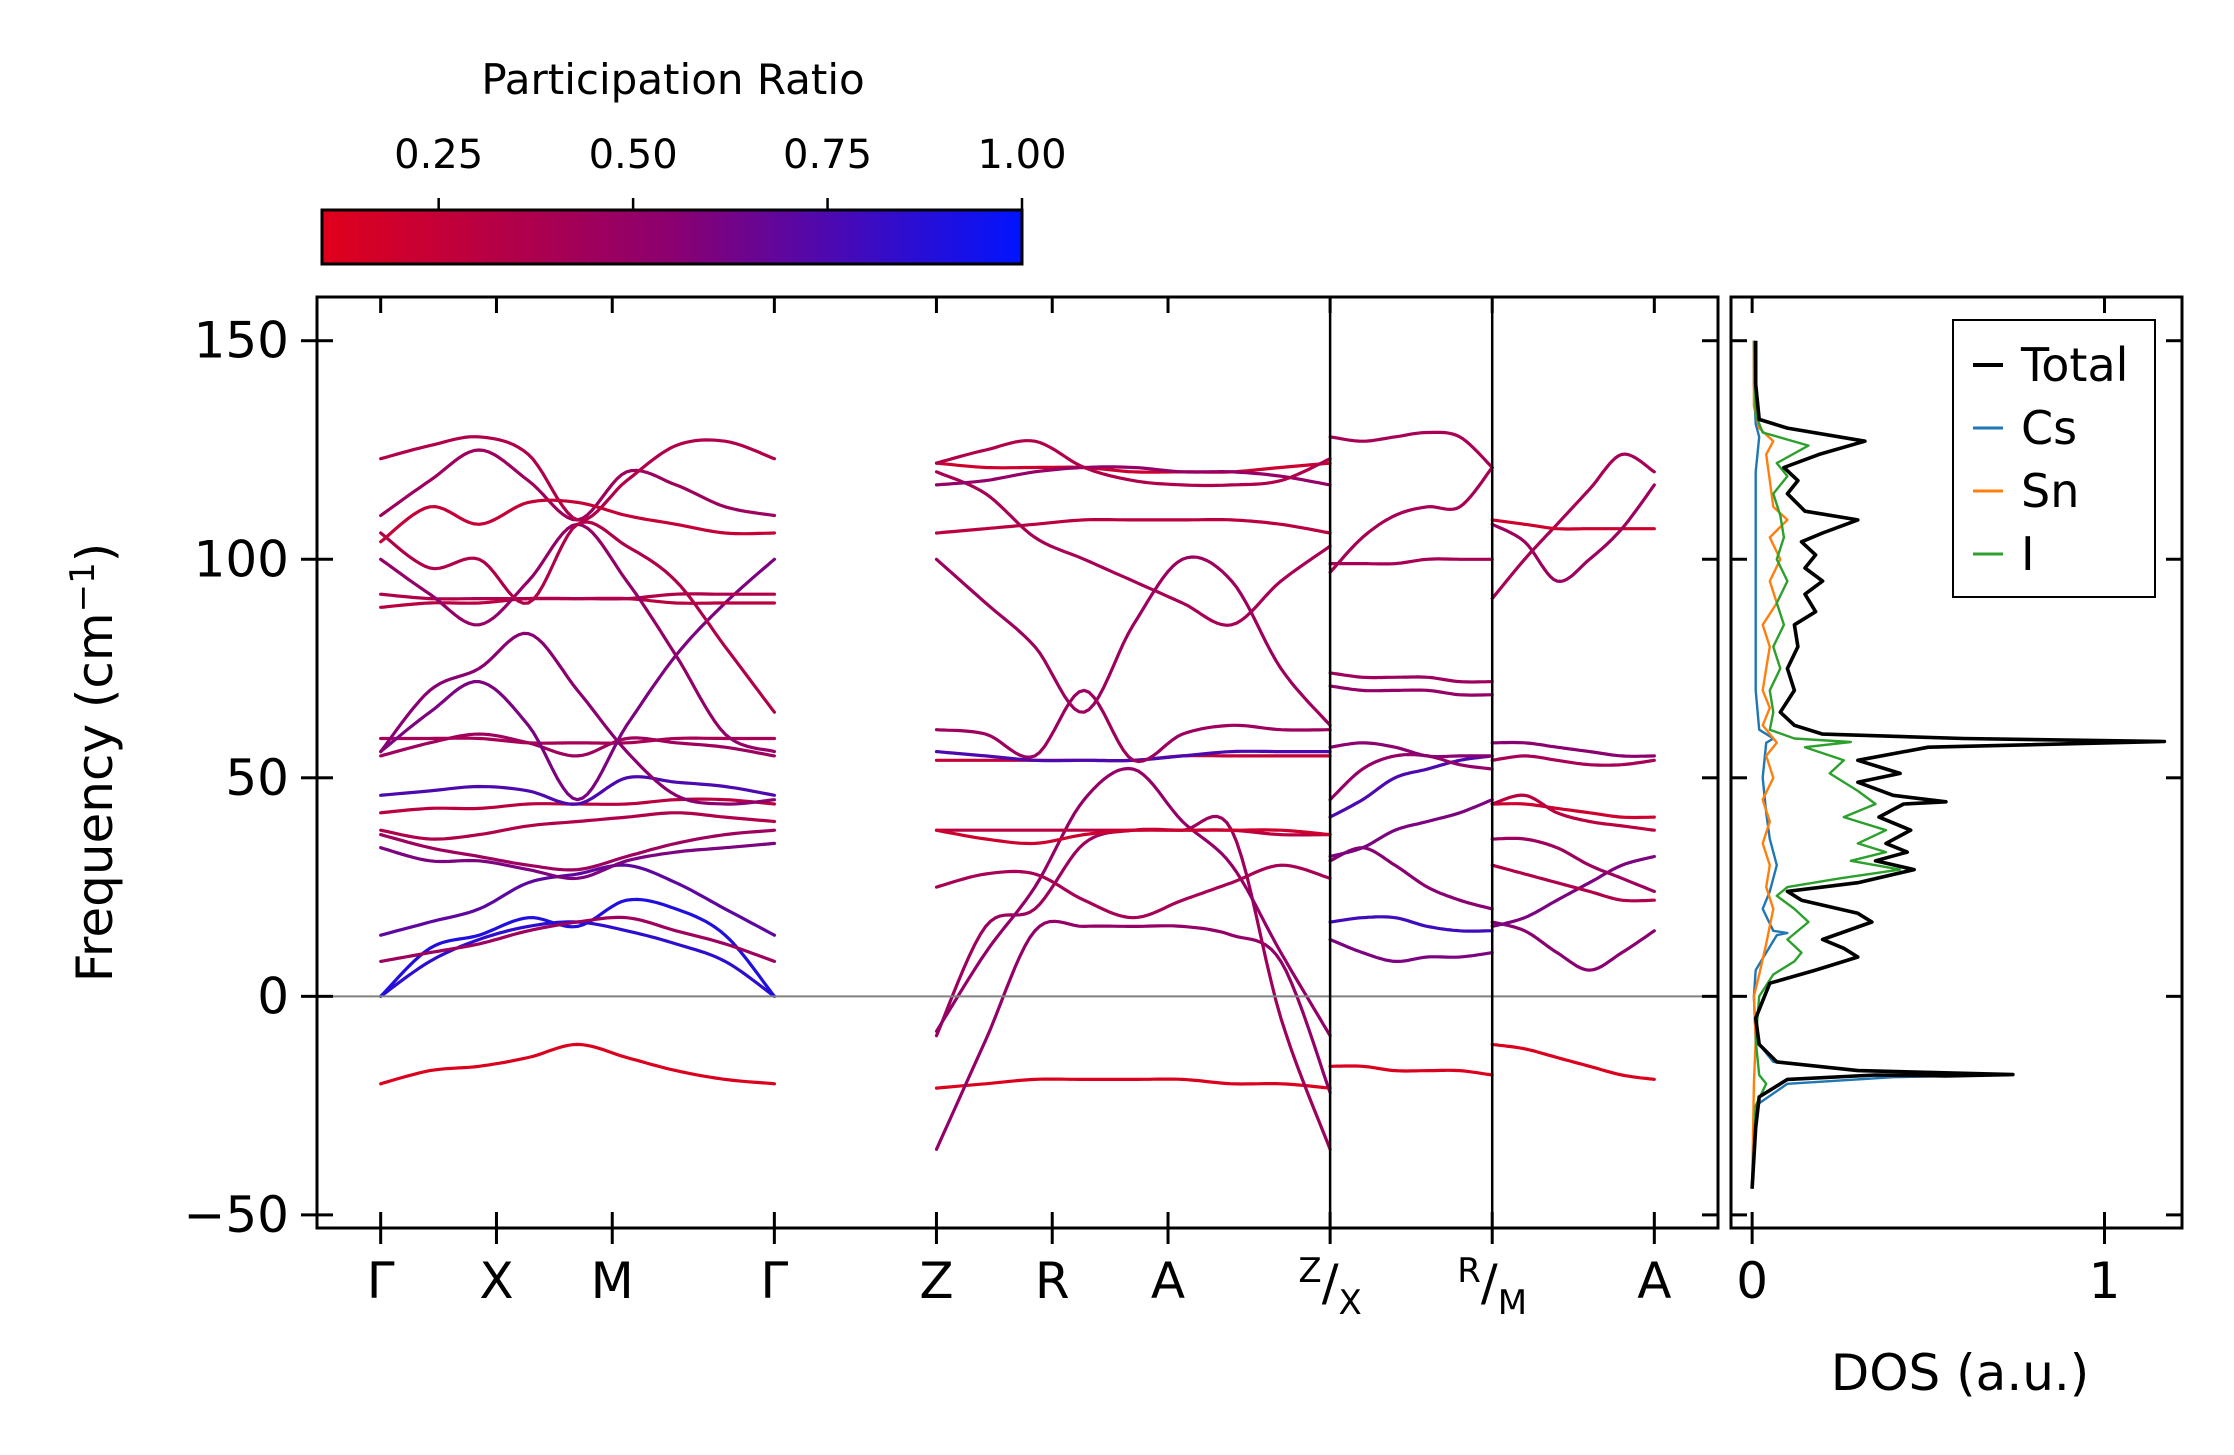 This screenshot has height=1455, width=2234. What do you see at coordinates (633, 155) in the screenshot?
I see `colorbar-tick-label: 0.50` at bounding box center [633, 155].